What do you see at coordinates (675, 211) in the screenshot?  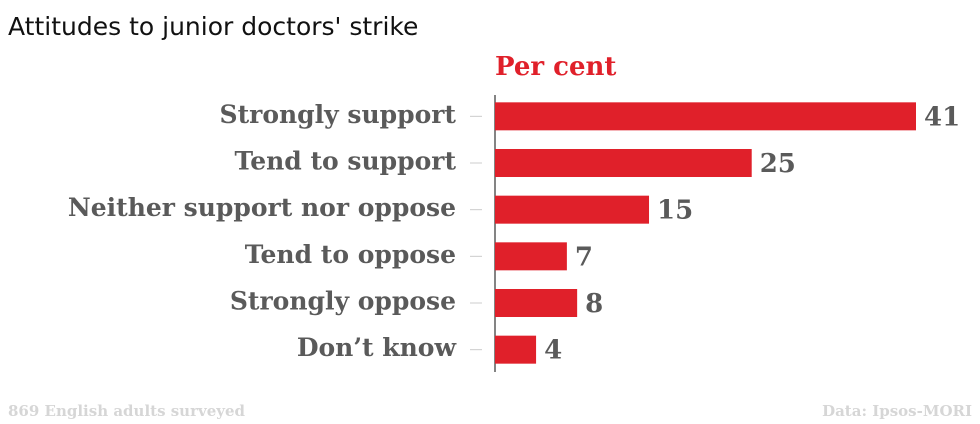 I see `value-label: 15` at bounding box center [675, 211].